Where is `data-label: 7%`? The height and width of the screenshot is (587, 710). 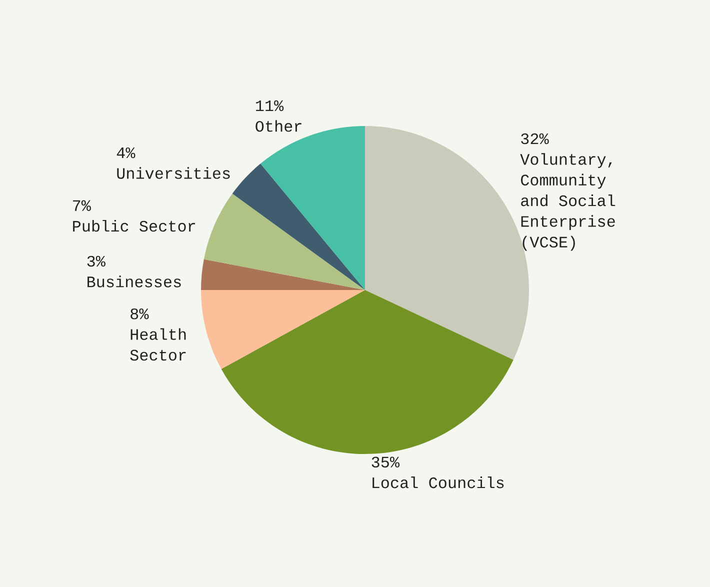
data-label: 7% is located at coordinates (82, 205).